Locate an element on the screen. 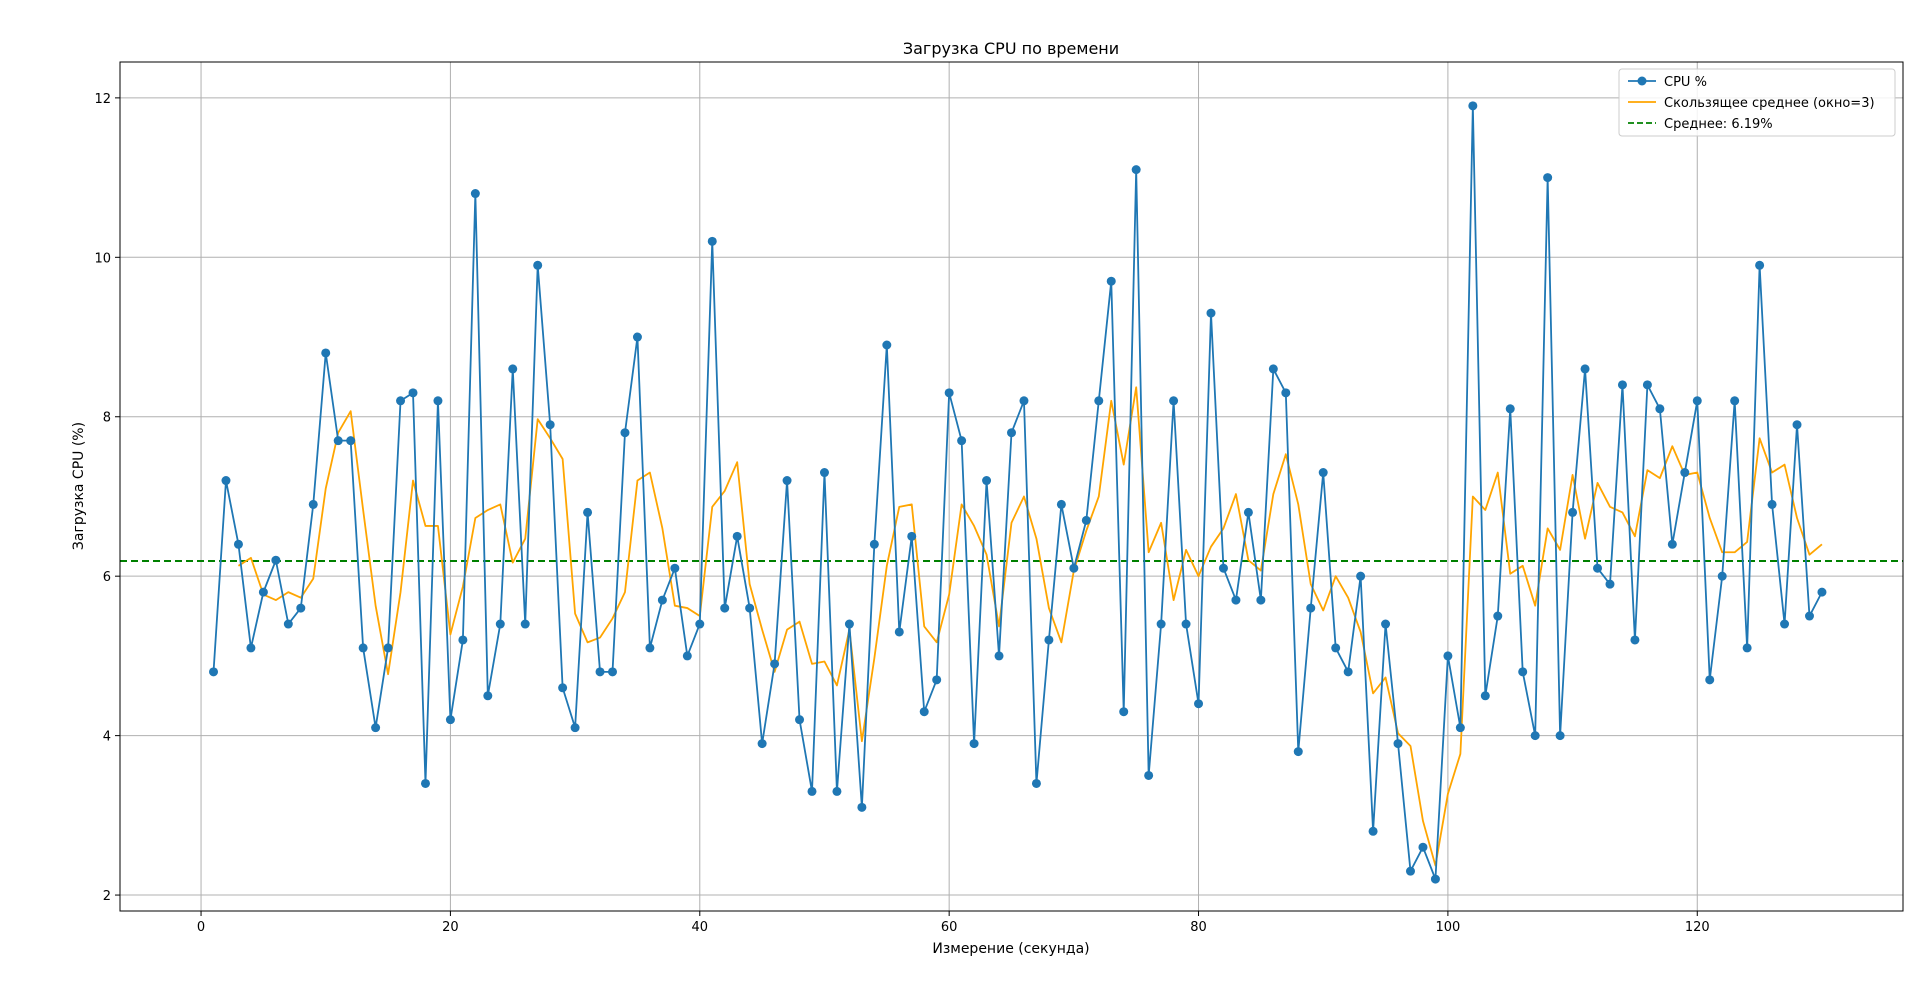  y-axis-label: Загрузка CPU (%) is located at coordinates (79, 486).